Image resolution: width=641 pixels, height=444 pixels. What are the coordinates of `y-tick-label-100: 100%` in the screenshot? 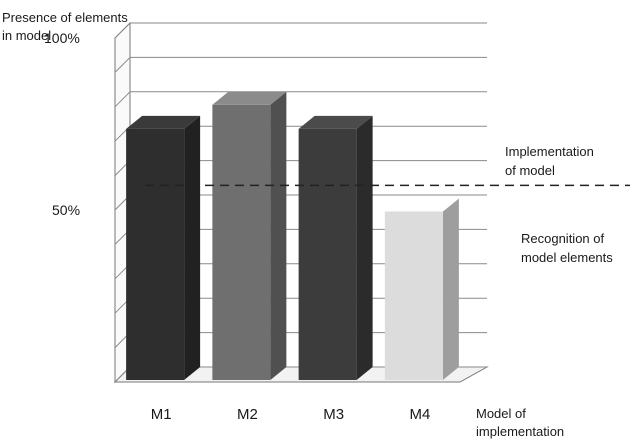 It's located at (62, 38).